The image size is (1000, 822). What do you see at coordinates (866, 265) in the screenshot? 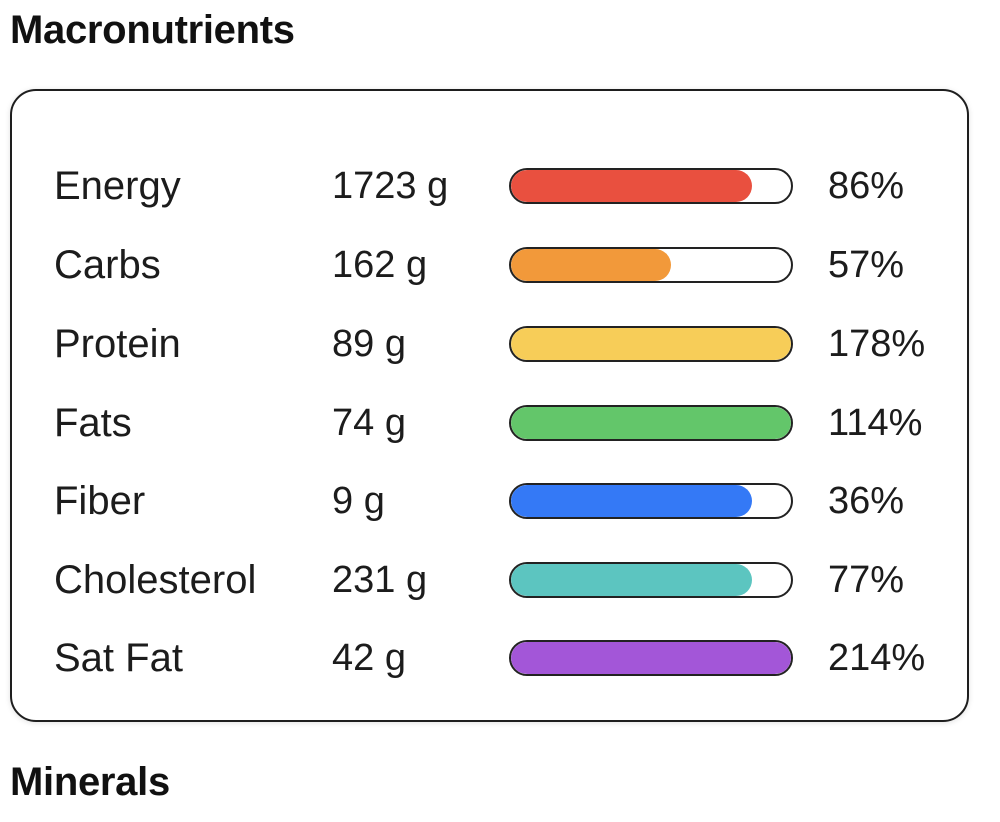
I see `macro-percent: 57%` at bounding box center [866, 265].